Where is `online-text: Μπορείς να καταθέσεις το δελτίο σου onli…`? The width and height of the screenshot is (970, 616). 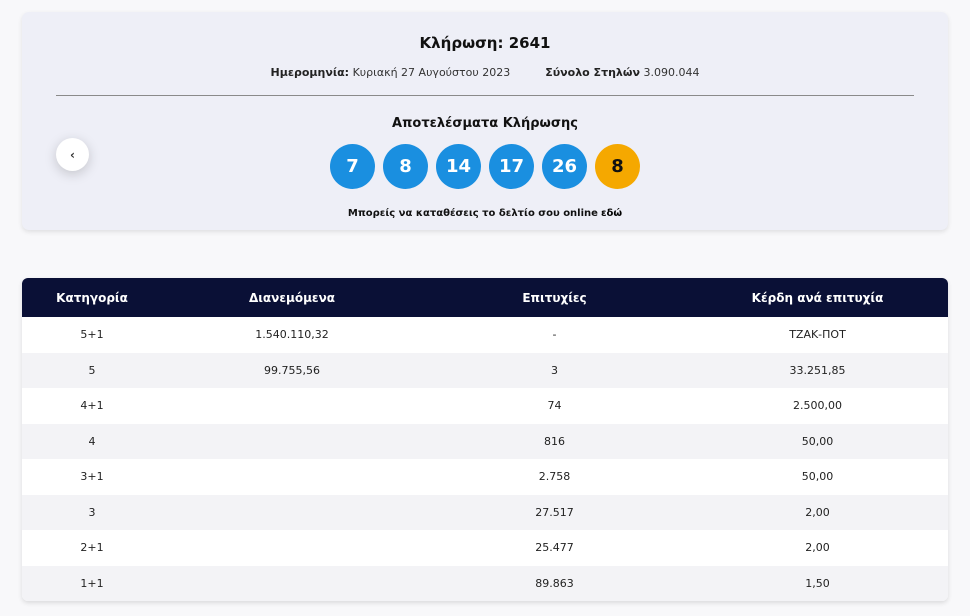
online-text: Μπορείς να καταθέσεις το δελτίο σου onli… is located at coordinates (472, 213).